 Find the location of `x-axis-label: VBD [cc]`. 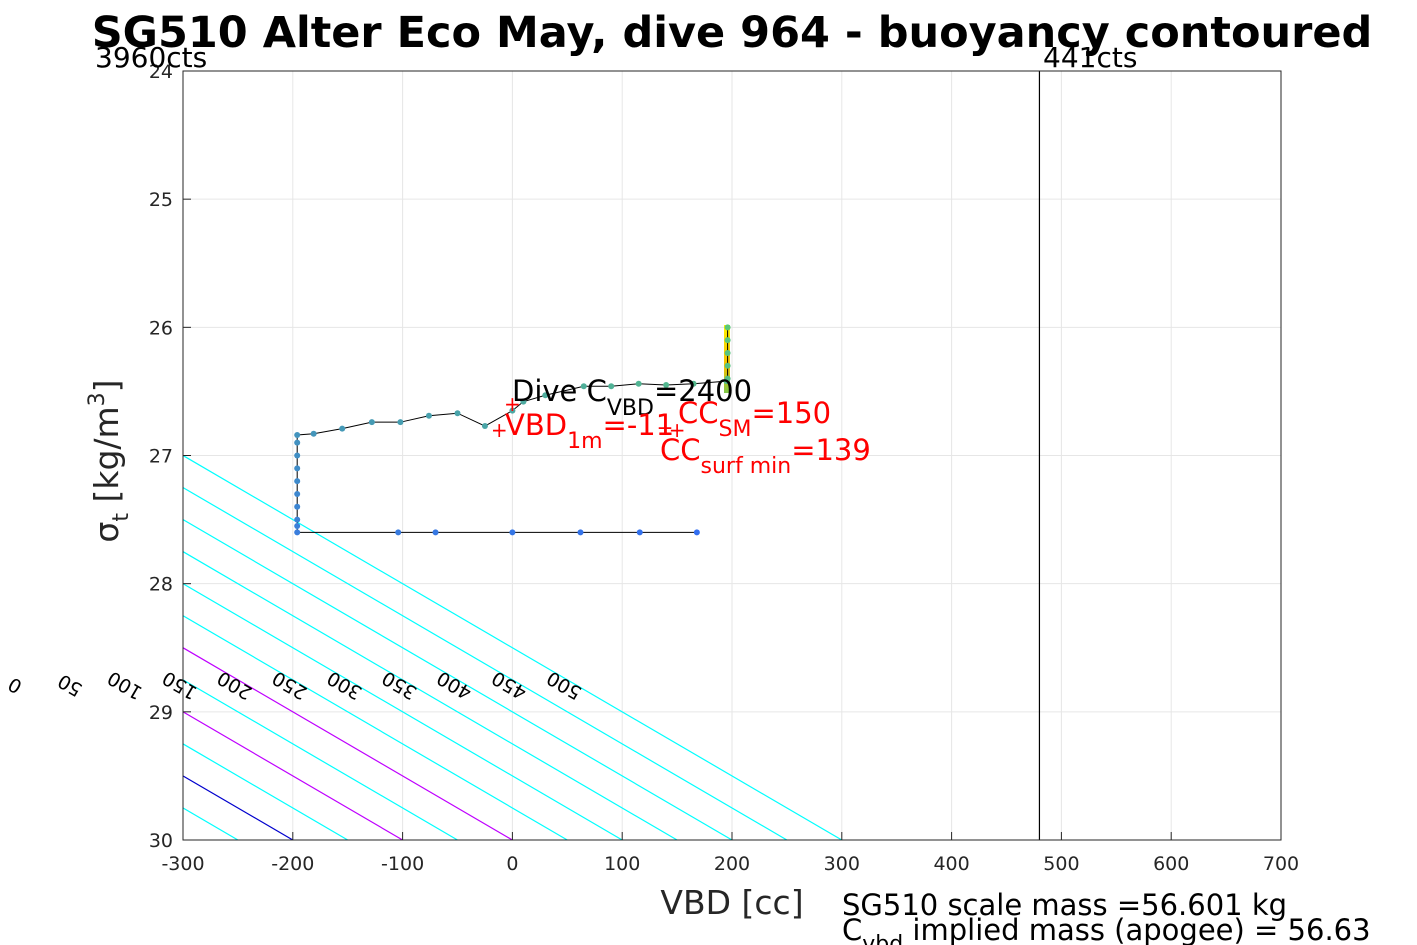

x-axis-label: VBD [cc] is located at coordinates (731, 902).